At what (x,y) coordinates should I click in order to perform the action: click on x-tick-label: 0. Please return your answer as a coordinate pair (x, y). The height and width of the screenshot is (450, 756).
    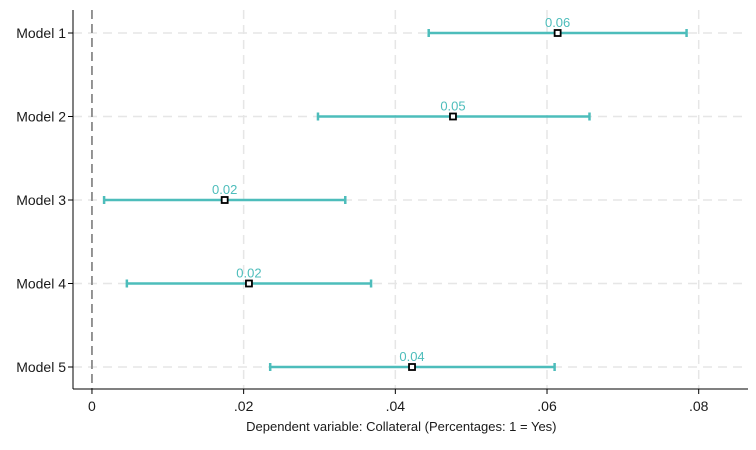
    Looking at the image, I should click on (92, 406).